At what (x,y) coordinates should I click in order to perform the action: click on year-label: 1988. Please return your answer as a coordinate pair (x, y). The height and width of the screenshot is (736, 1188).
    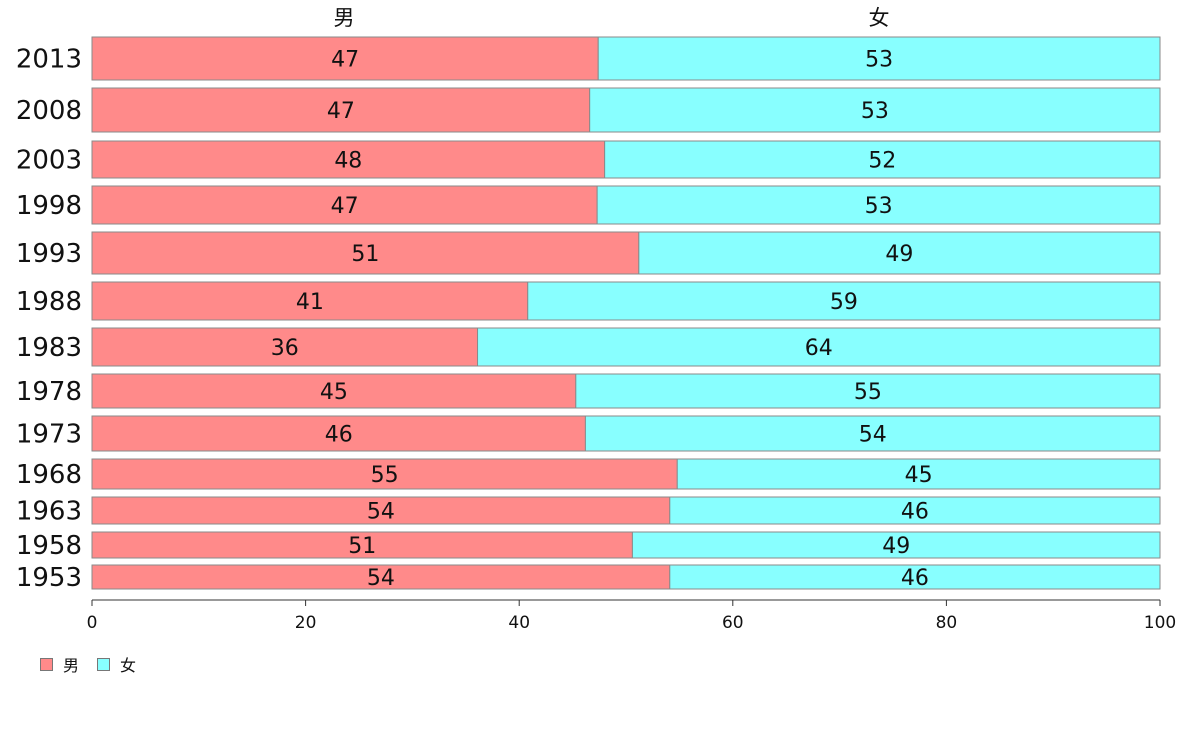
    Looking at the image, I should click on (49, 302).